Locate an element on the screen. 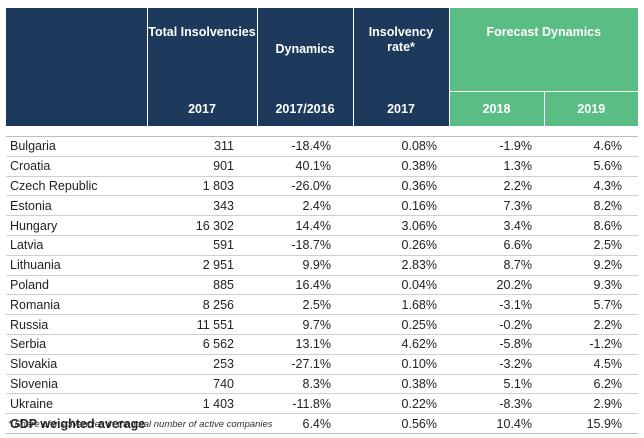 The width and height of the screenshot is (644, 438). header-year-2018: 2018 is located at coordinates (497, 108).